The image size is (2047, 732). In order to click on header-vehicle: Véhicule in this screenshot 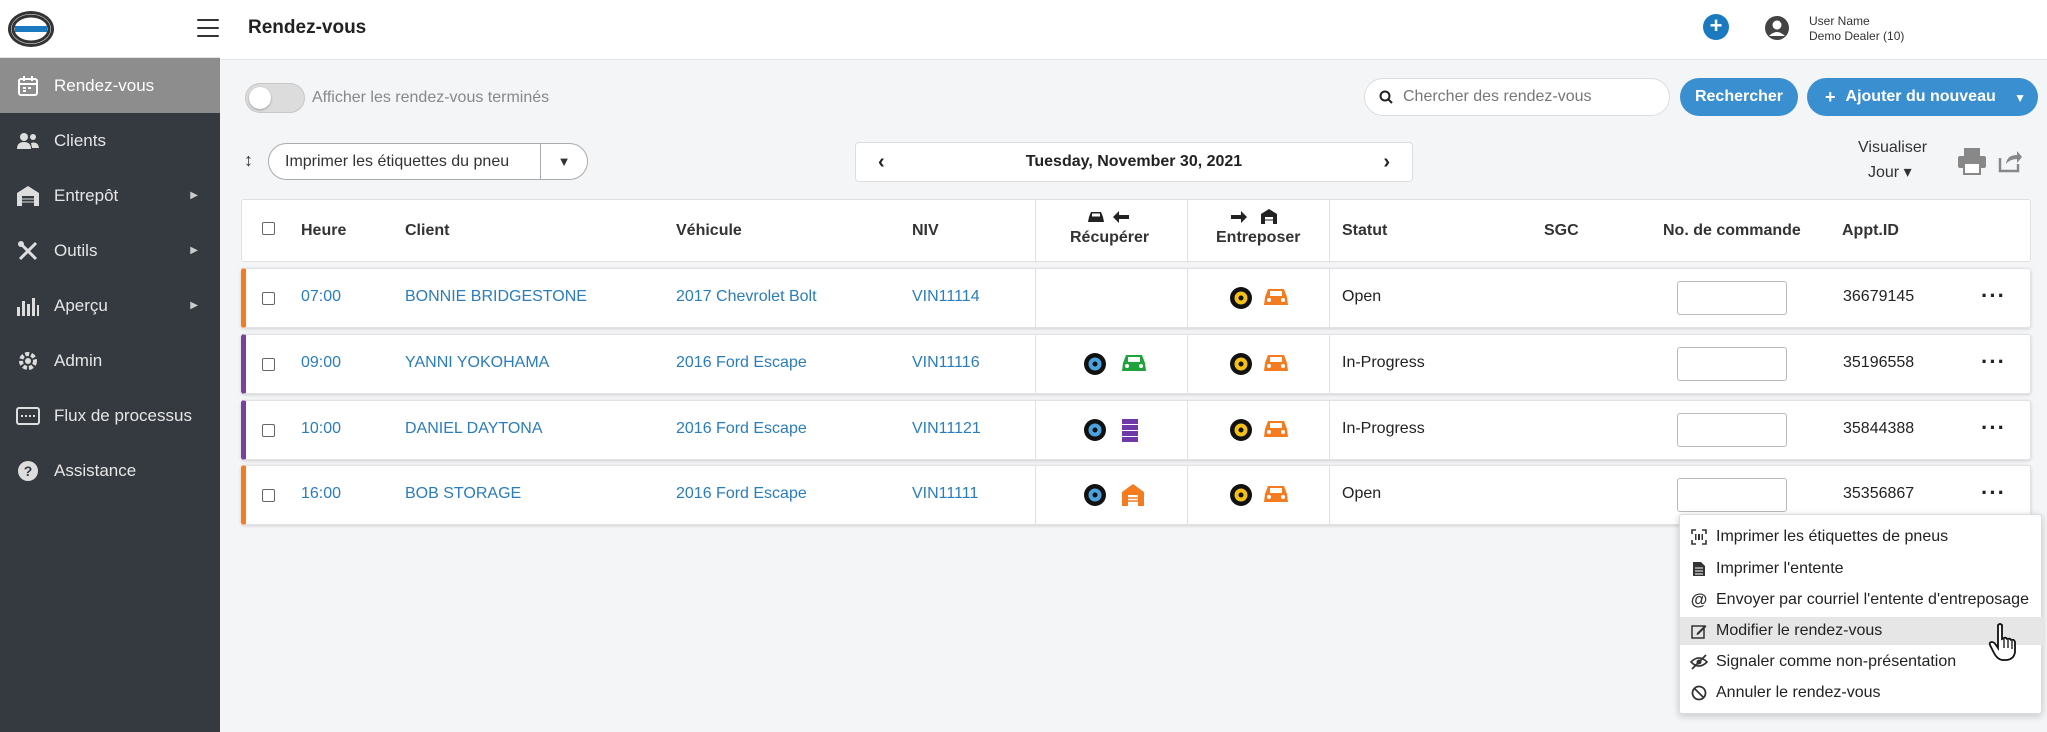, I will do `click(709, 230)`.